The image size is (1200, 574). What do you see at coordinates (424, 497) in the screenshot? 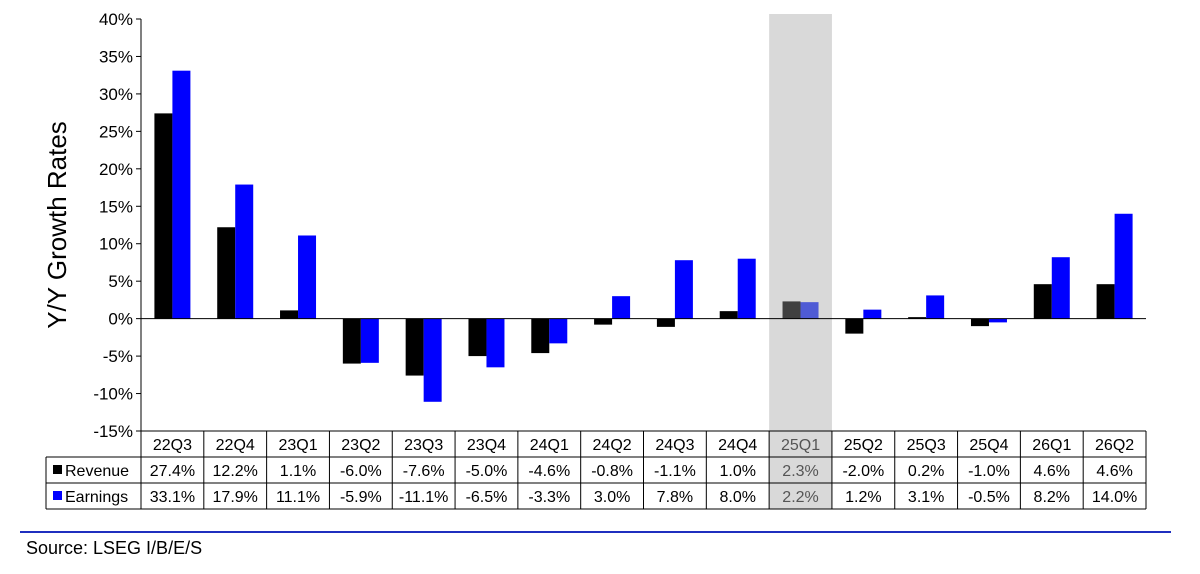
I see `data-label: -11.1%` at bounding box center [424, 497].